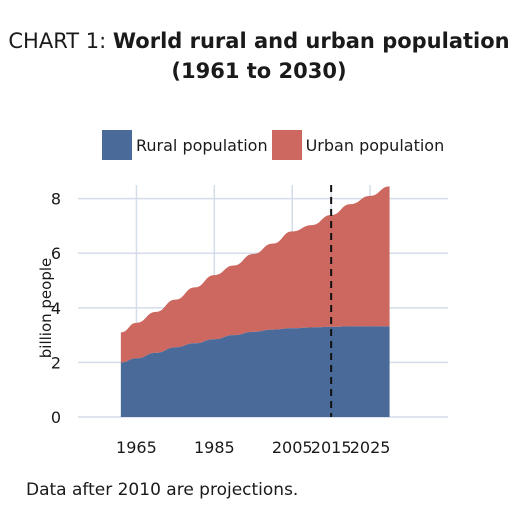 The image size is (518, 522). Describe the element at coordinates (370, 447) in the screenshot. I see `x-tick-label: 2025` at that location.